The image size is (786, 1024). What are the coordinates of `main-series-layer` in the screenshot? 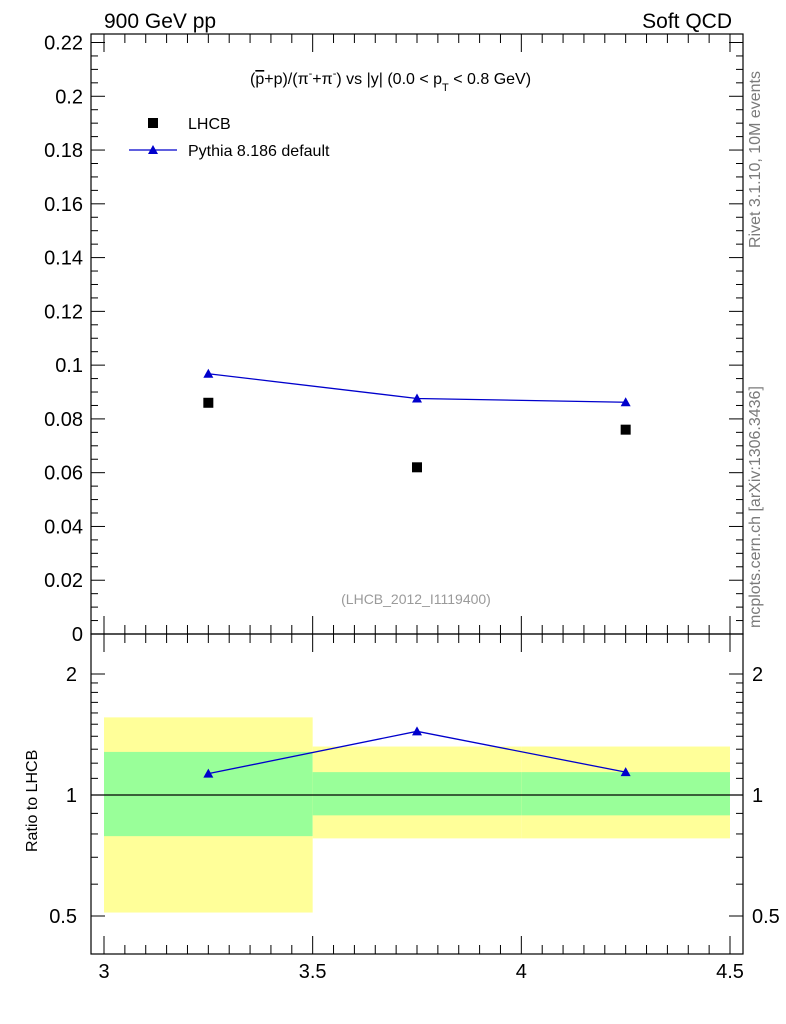 It's located at (417, 420).